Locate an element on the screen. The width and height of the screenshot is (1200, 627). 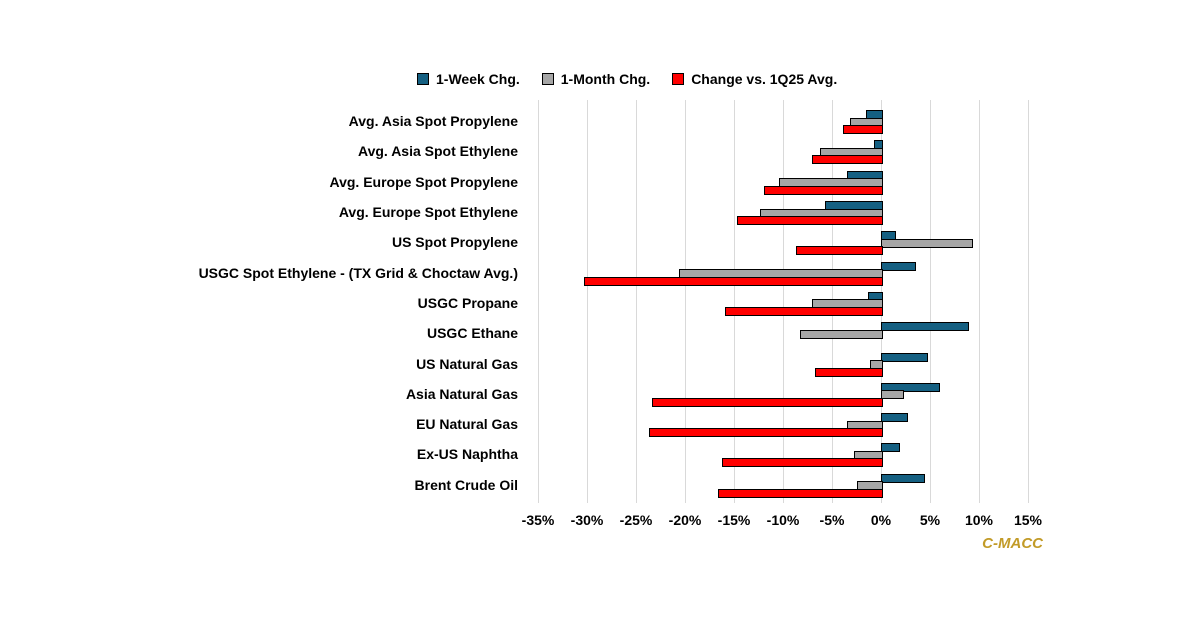
gridline--35% is located at coordinates (538, 301).